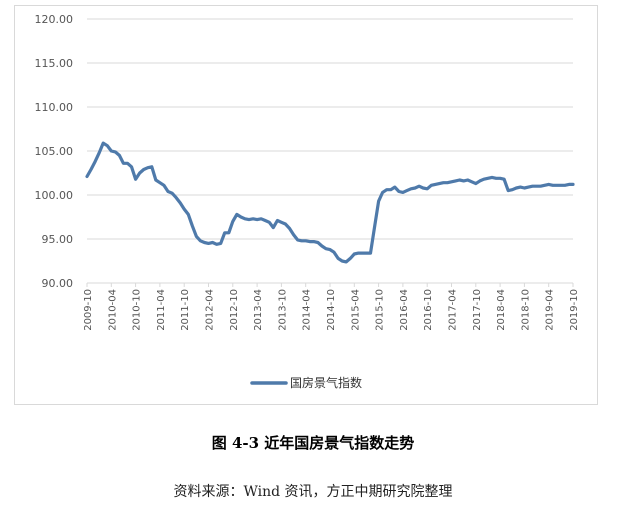 Image resolution: width=626 pixels, height=506 pixels. Describe the element at coordinates (210, 310) in the screenshot. I see `x-tick-label: 2012-04` at that location.